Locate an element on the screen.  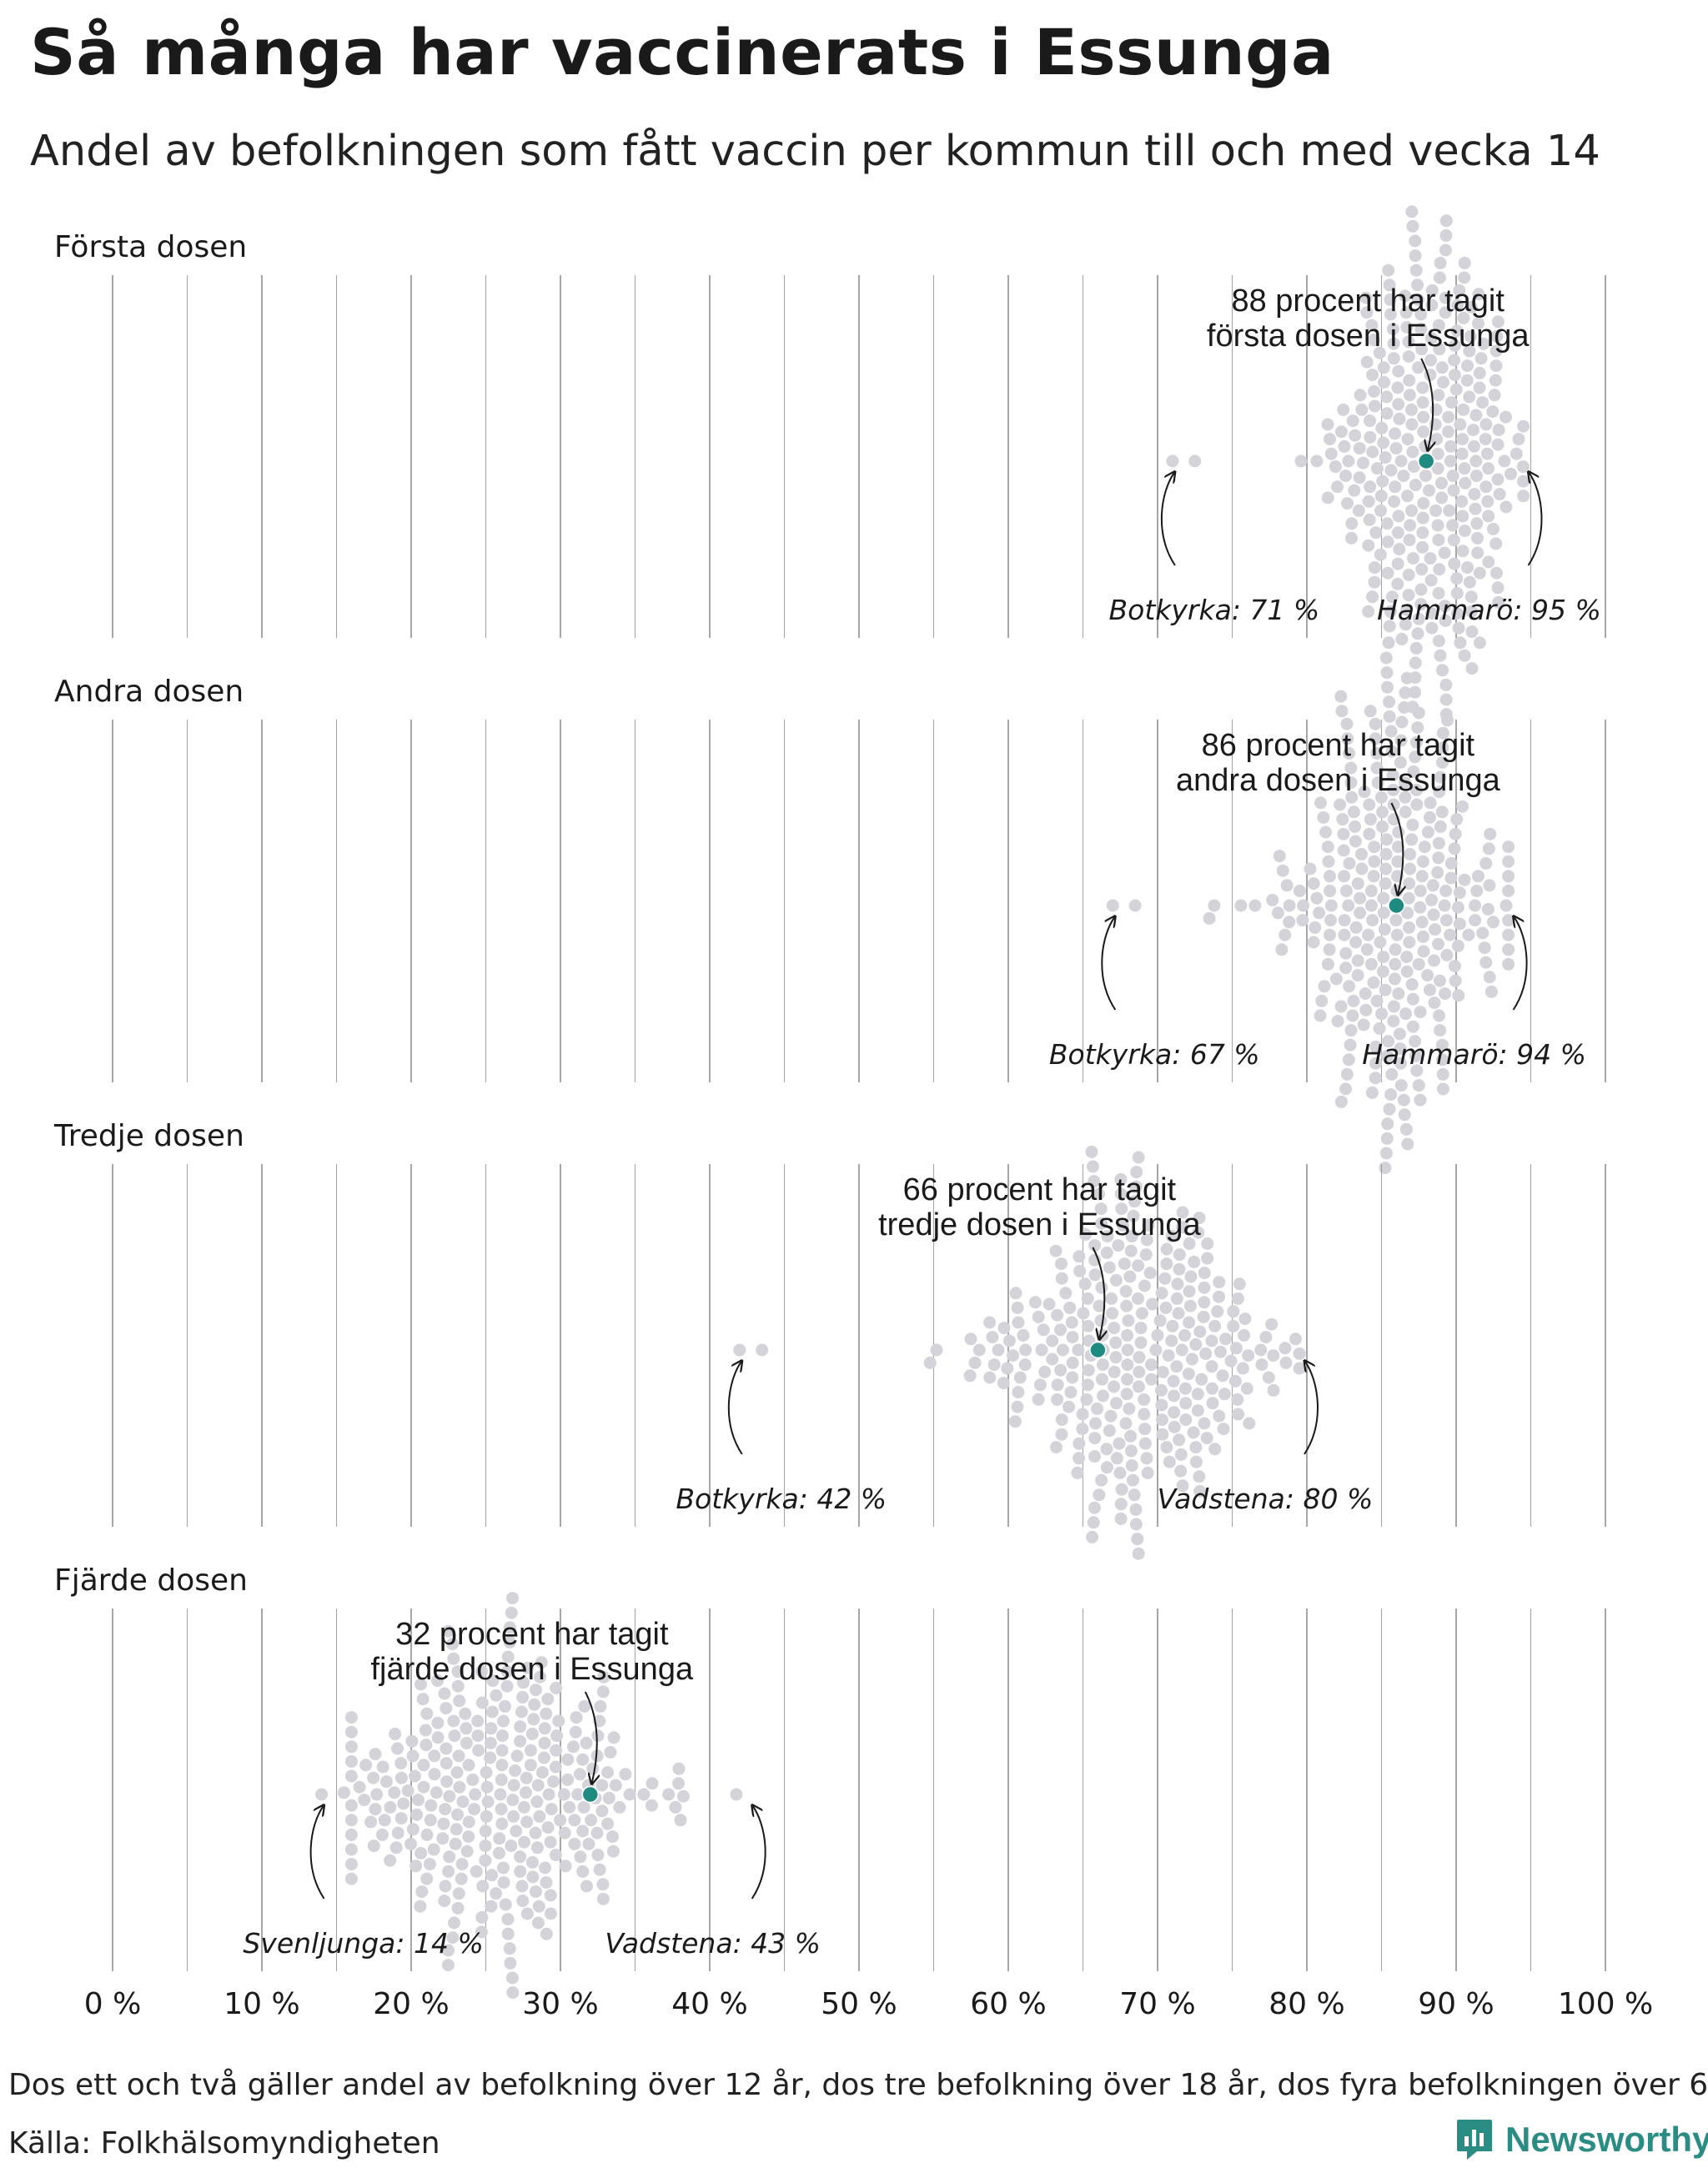
max-arrow is located at coordinates (1311, 1408).